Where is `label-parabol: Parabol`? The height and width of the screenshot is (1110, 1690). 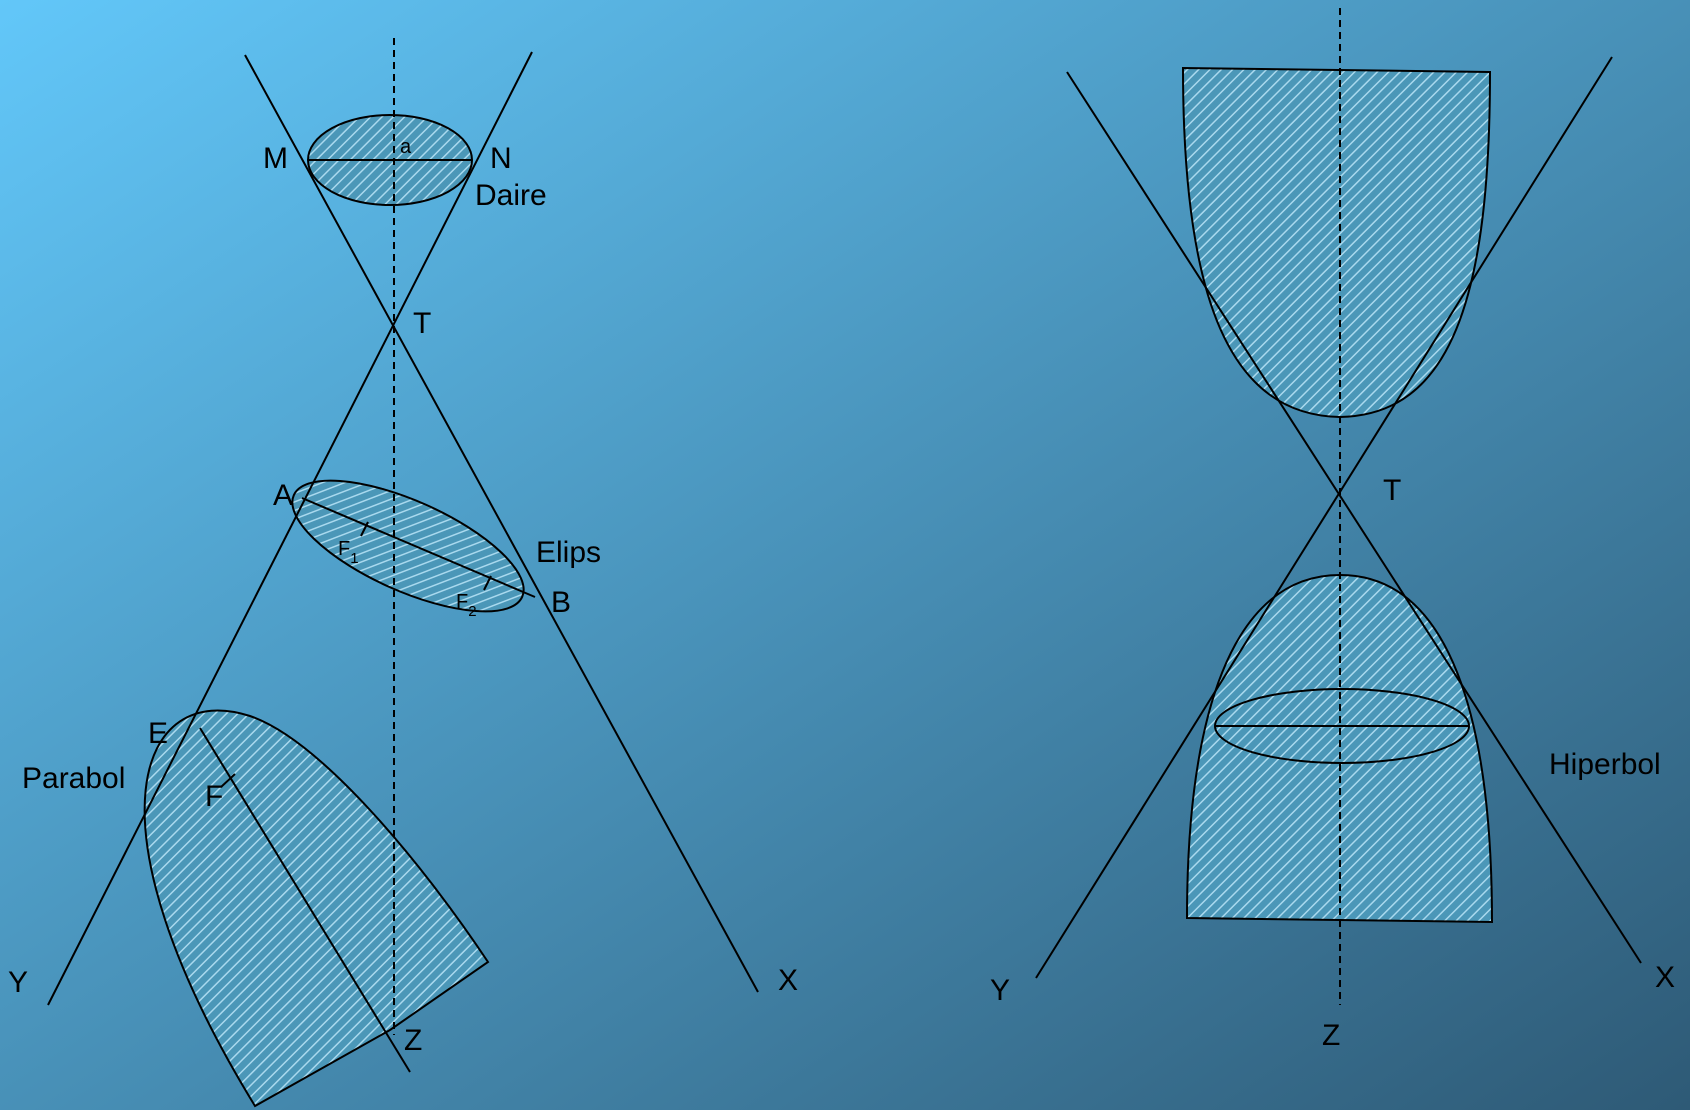 label-parabol: Parabol is located at coordinates (73, 778).